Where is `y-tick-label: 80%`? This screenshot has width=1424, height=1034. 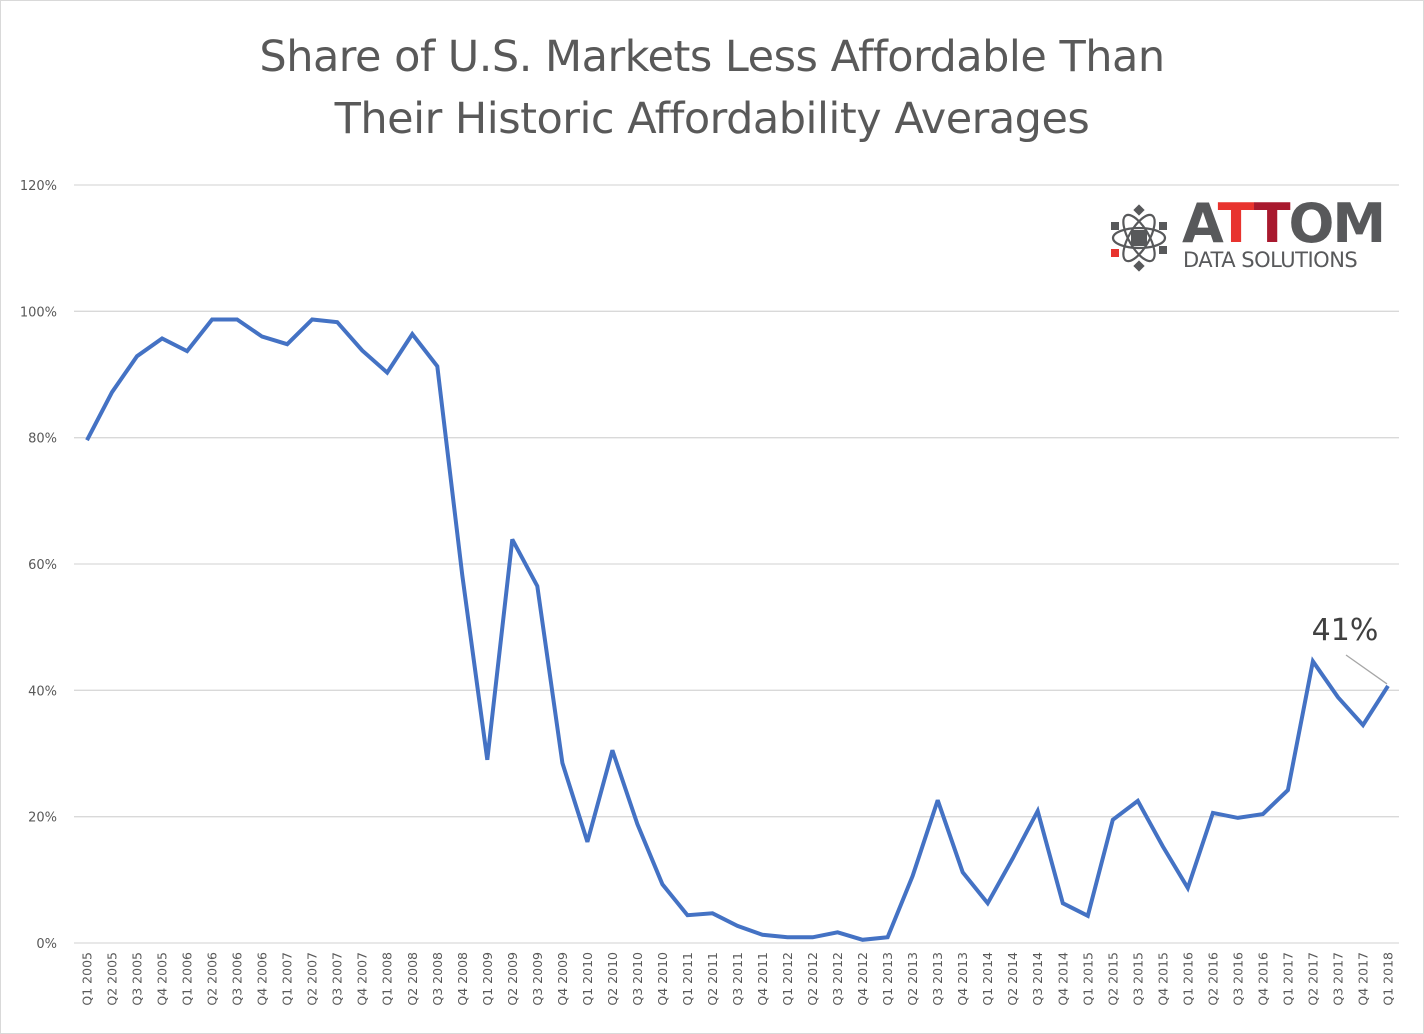
y-tick-label: 80% is located at coordinates (42, 439).